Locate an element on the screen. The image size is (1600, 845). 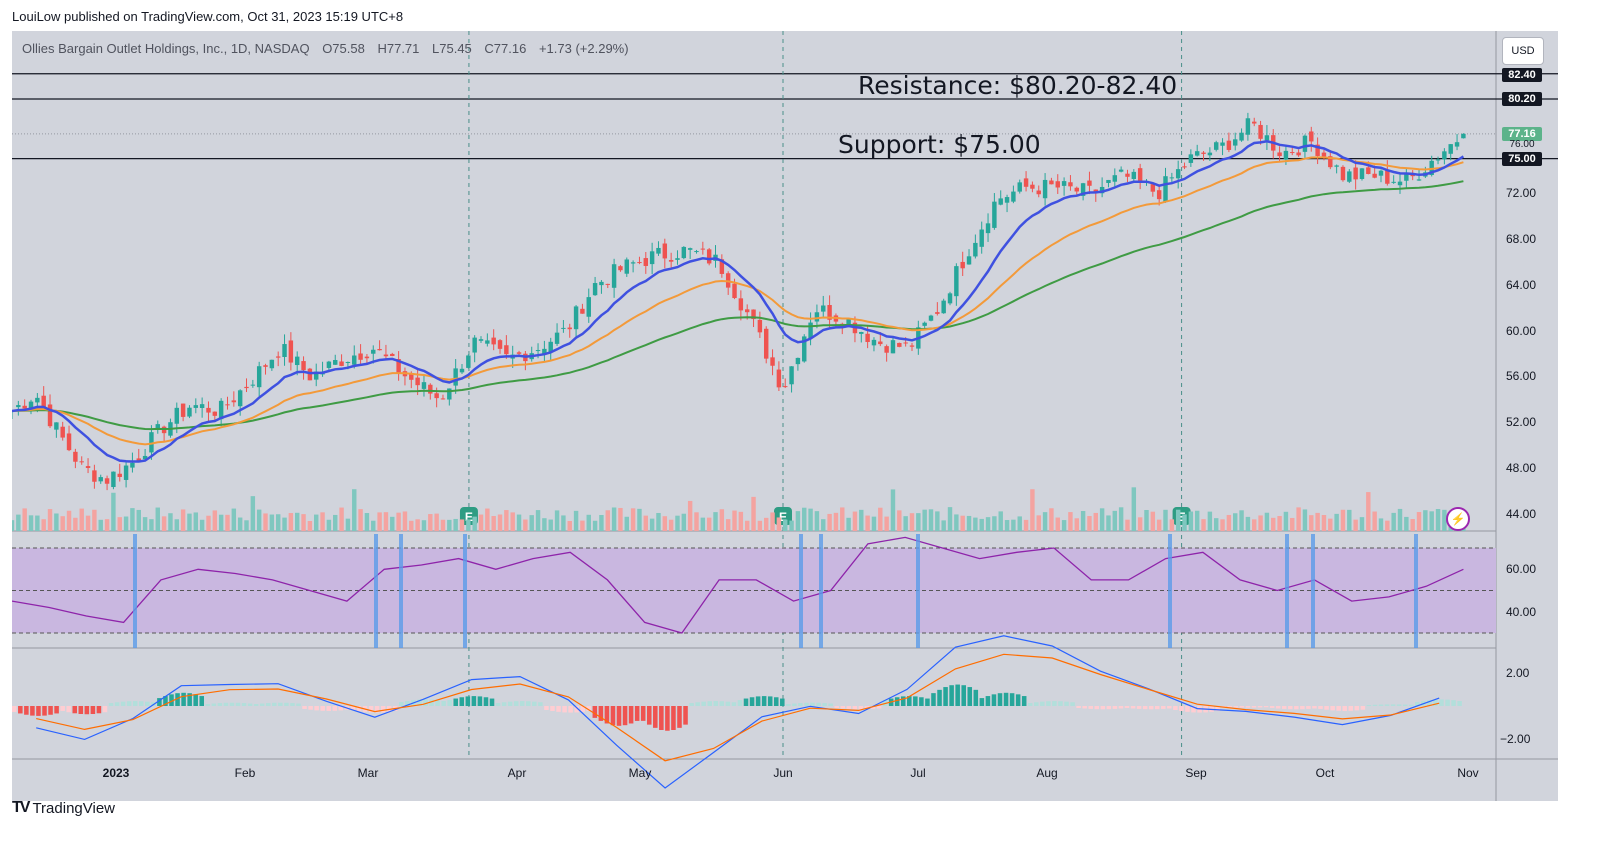
x-tick-label: Jun is located at coordinates (783, 773).